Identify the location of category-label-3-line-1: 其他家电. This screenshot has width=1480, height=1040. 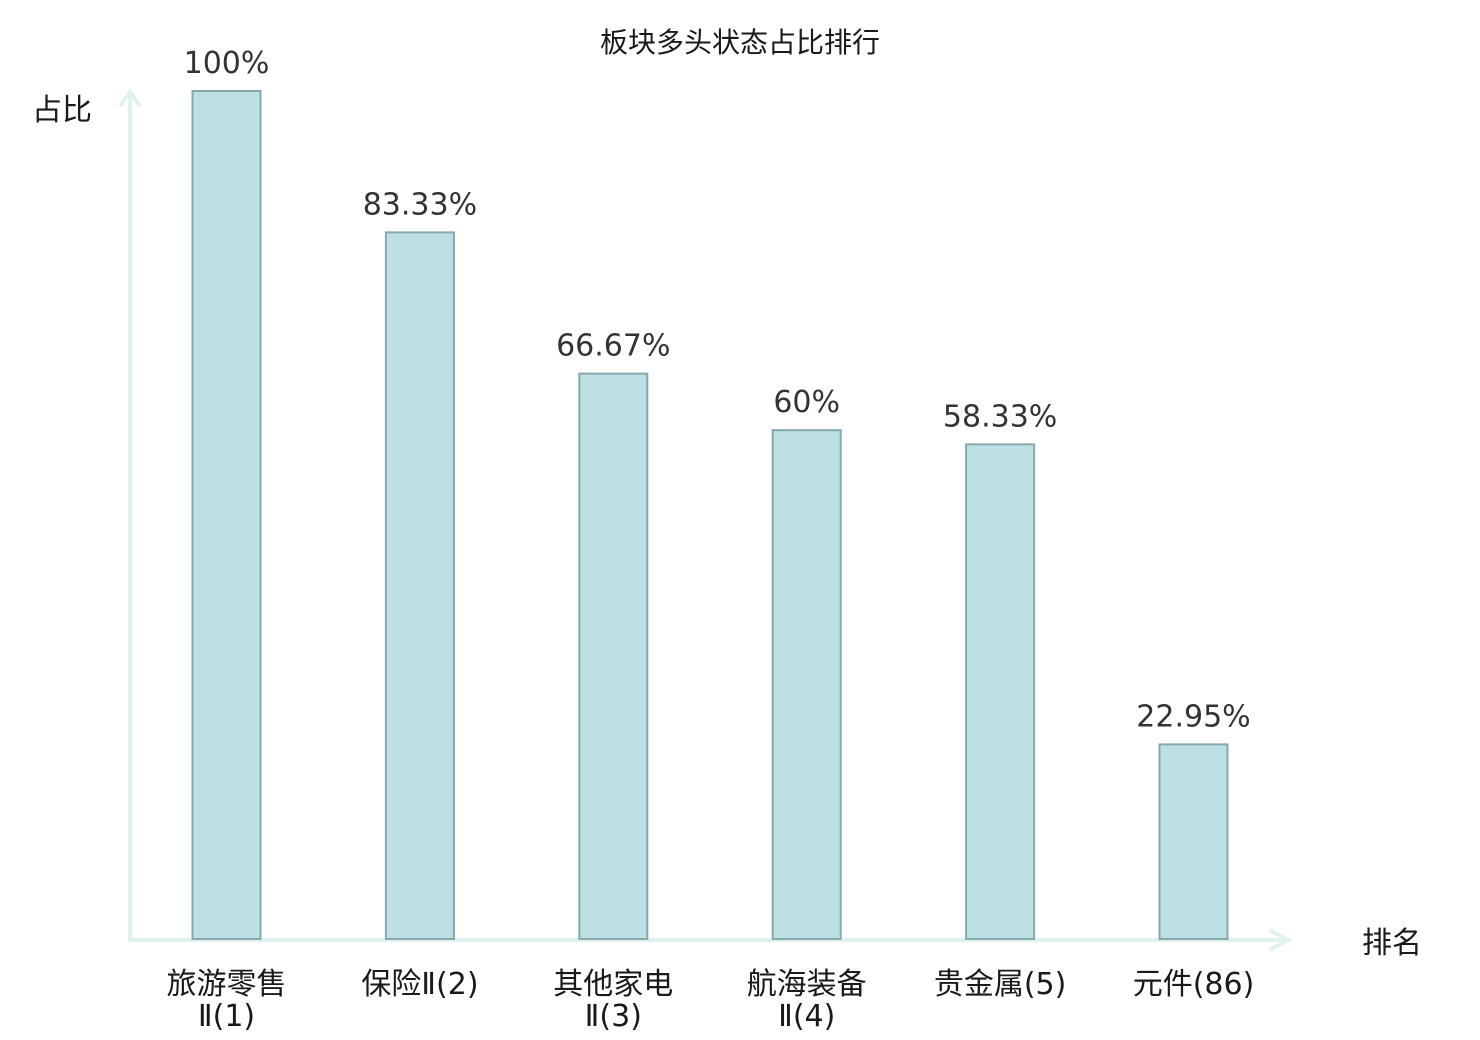
(613, 984).